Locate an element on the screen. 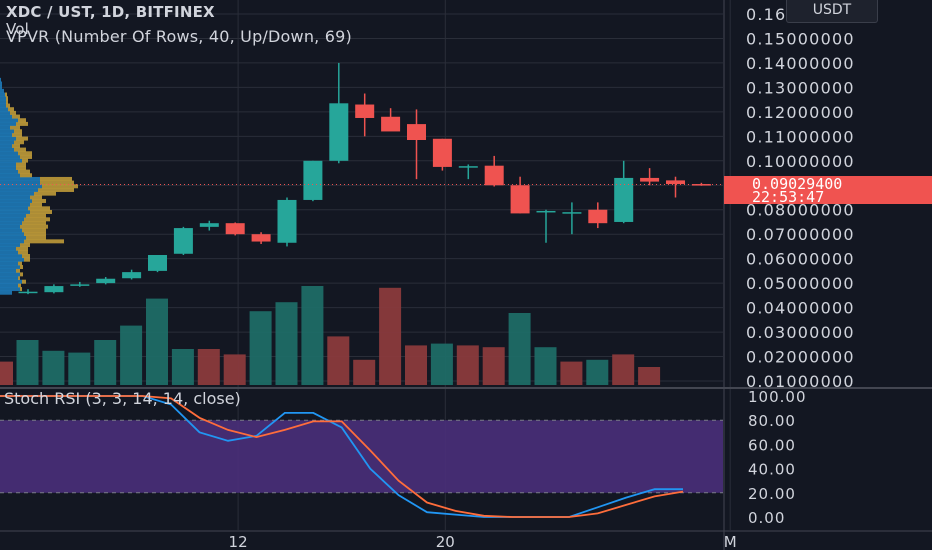 The width and height of the screenshot is (932, 550). time-tick-label: 20 is located at coordinates (445, 541).